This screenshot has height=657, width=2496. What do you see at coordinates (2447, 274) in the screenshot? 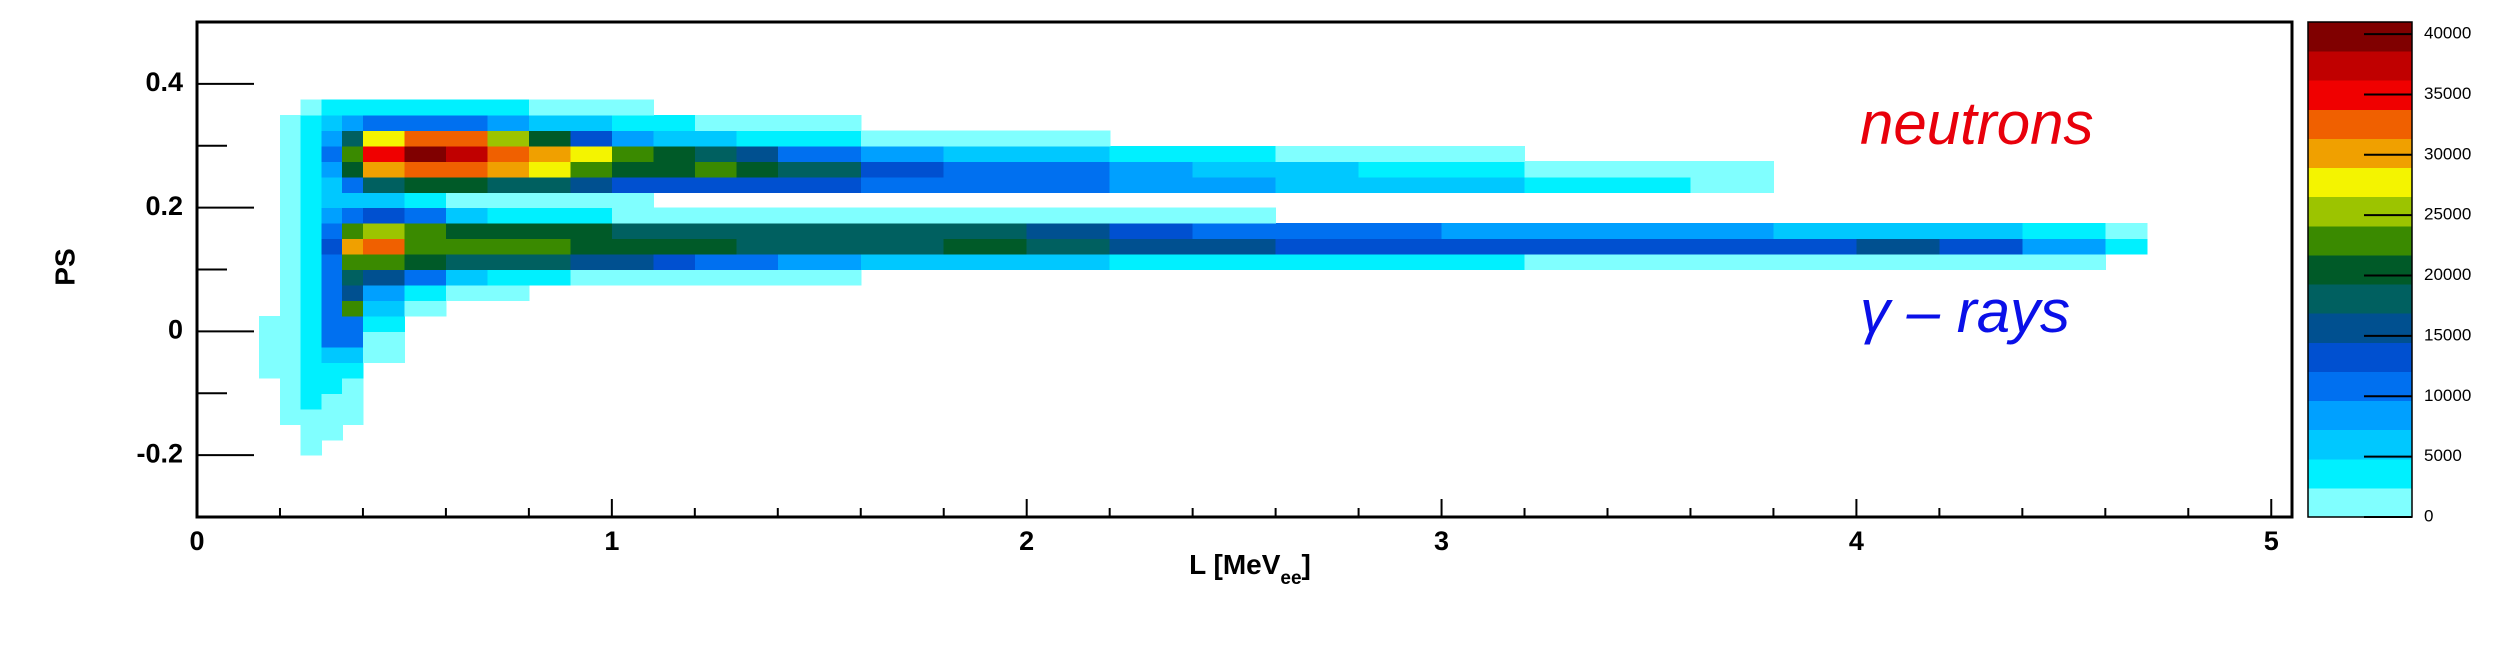
I see `colorbar-tick-label: 20000` at bounding box center [2447, 274].